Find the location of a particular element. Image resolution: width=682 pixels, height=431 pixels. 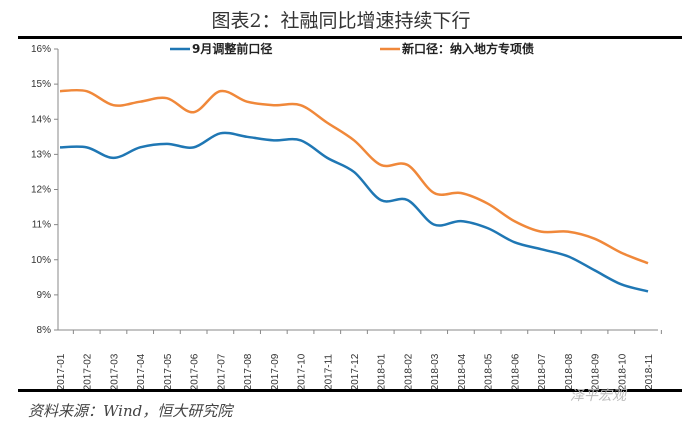

x-tick-label: 2017-03 is located at coordinates (114, 371).